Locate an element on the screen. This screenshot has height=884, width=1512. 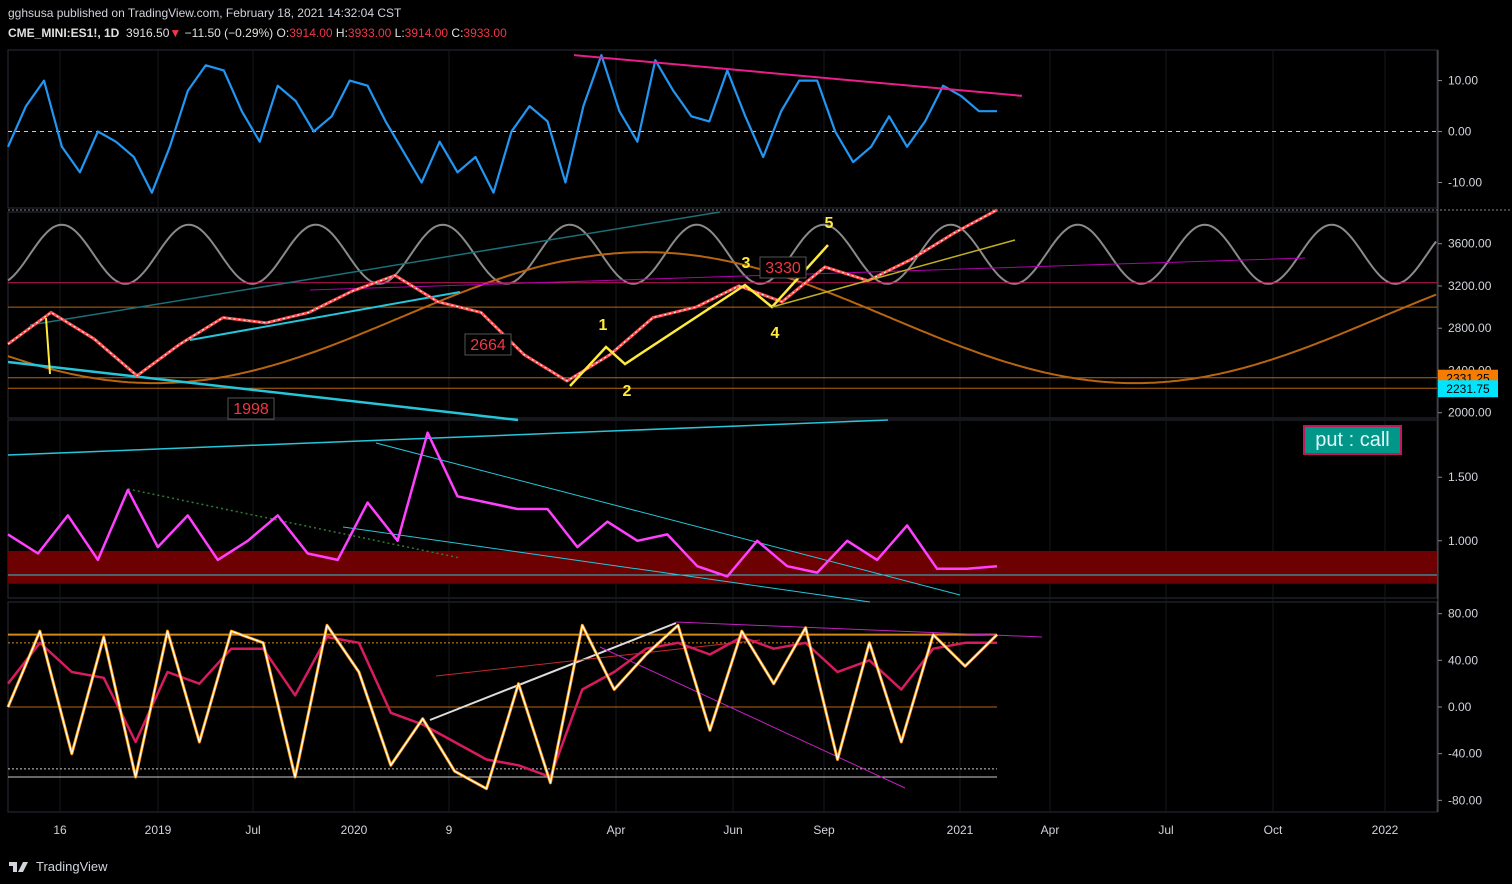
price-tag-box is located at coordinates (1468, 389).